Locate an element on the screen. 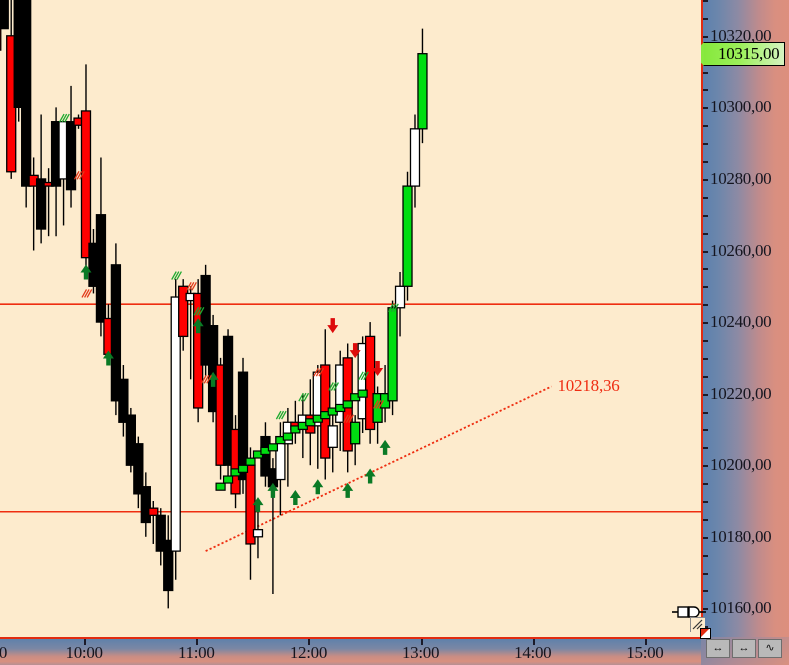  price-axis-border is located at coordinates (702, 318).